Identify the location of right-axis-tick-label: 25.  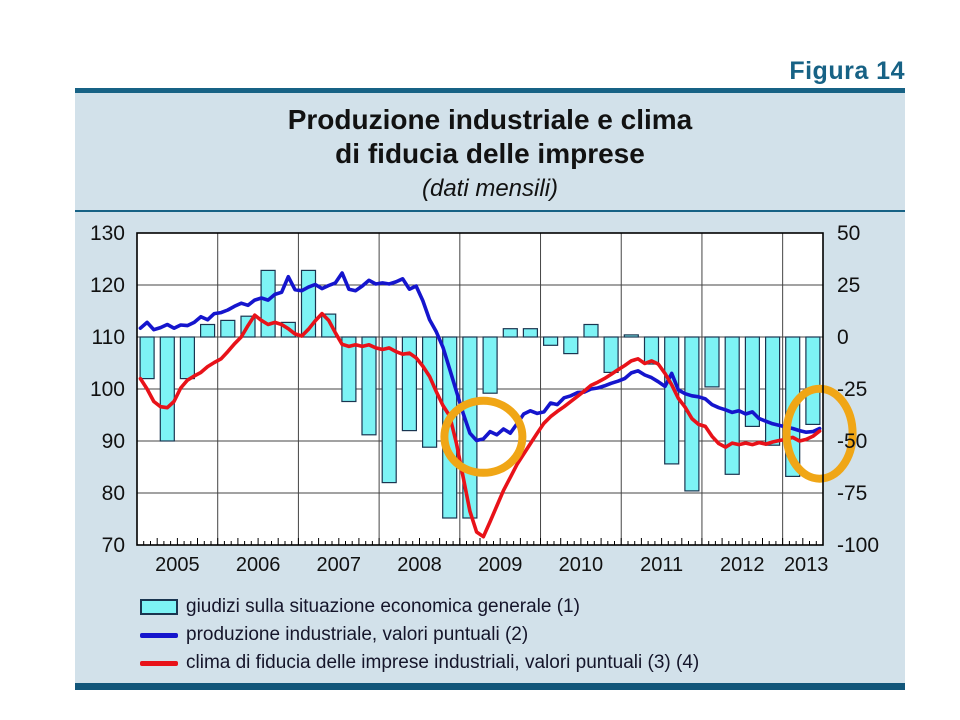
(848, 285).